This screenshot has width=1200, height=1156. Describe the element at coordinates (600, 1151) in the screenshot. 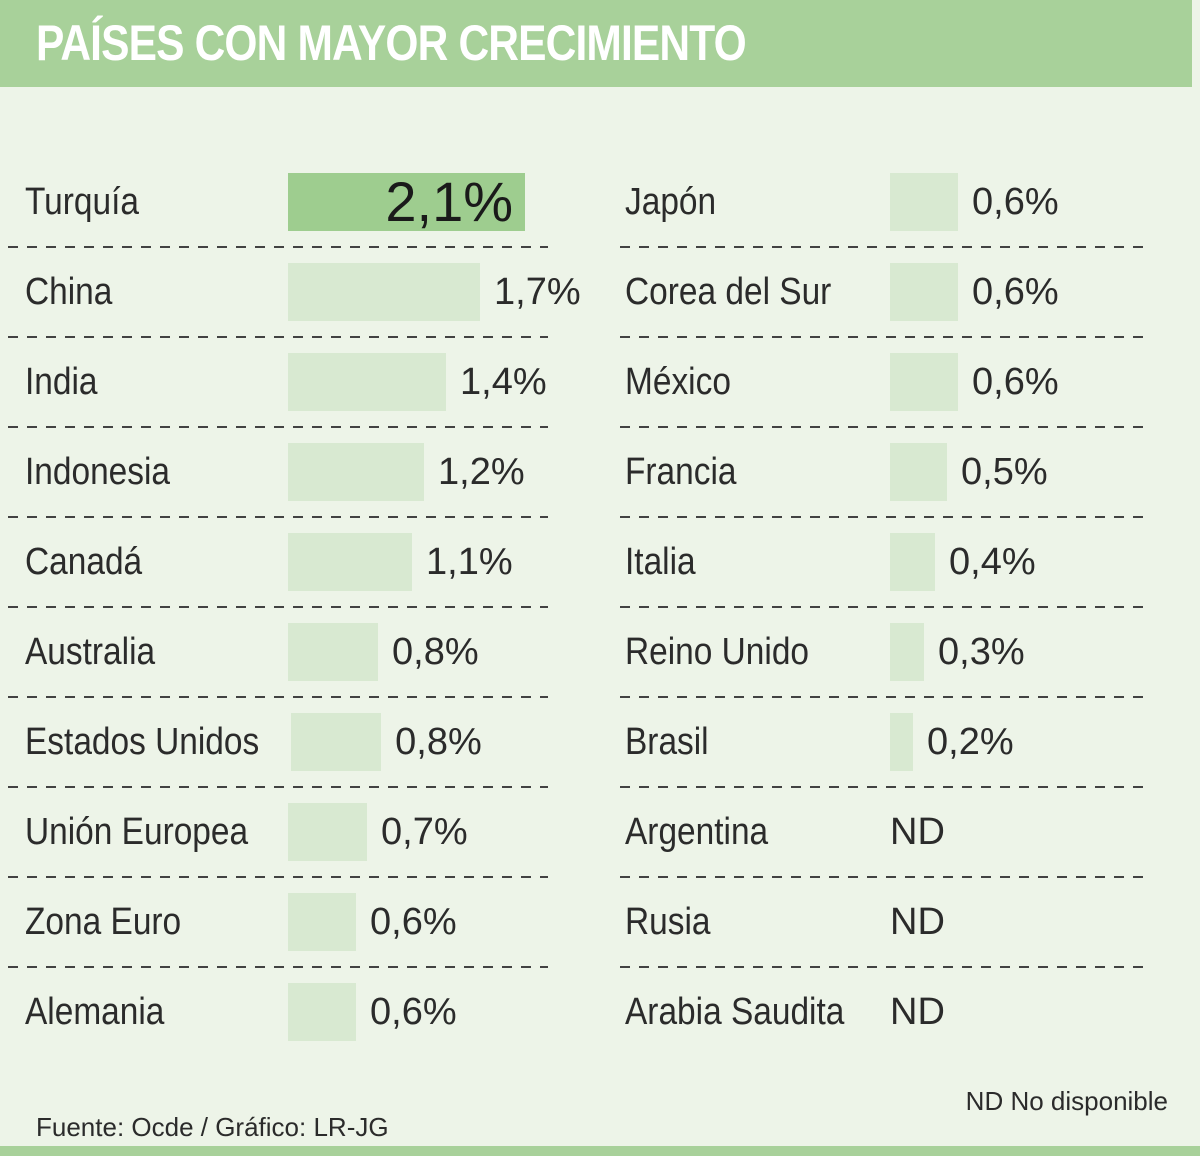

I see `bottom-strip` at that location.